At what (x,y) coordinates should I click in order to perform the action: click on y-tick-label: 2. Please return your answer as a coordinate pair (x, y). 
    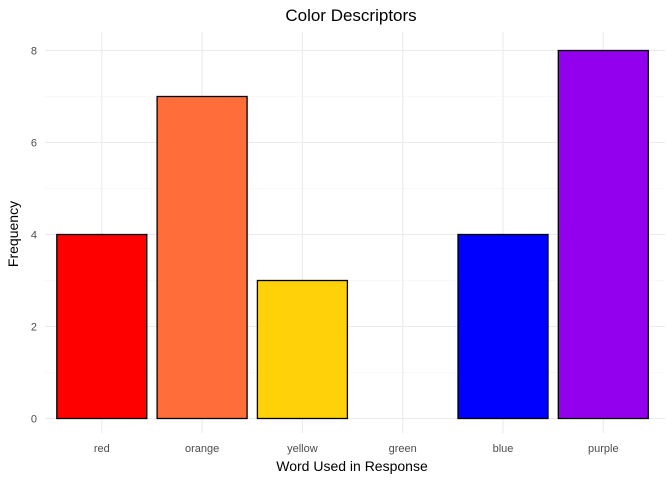
    Looking at the image, I should click on (34, 328).